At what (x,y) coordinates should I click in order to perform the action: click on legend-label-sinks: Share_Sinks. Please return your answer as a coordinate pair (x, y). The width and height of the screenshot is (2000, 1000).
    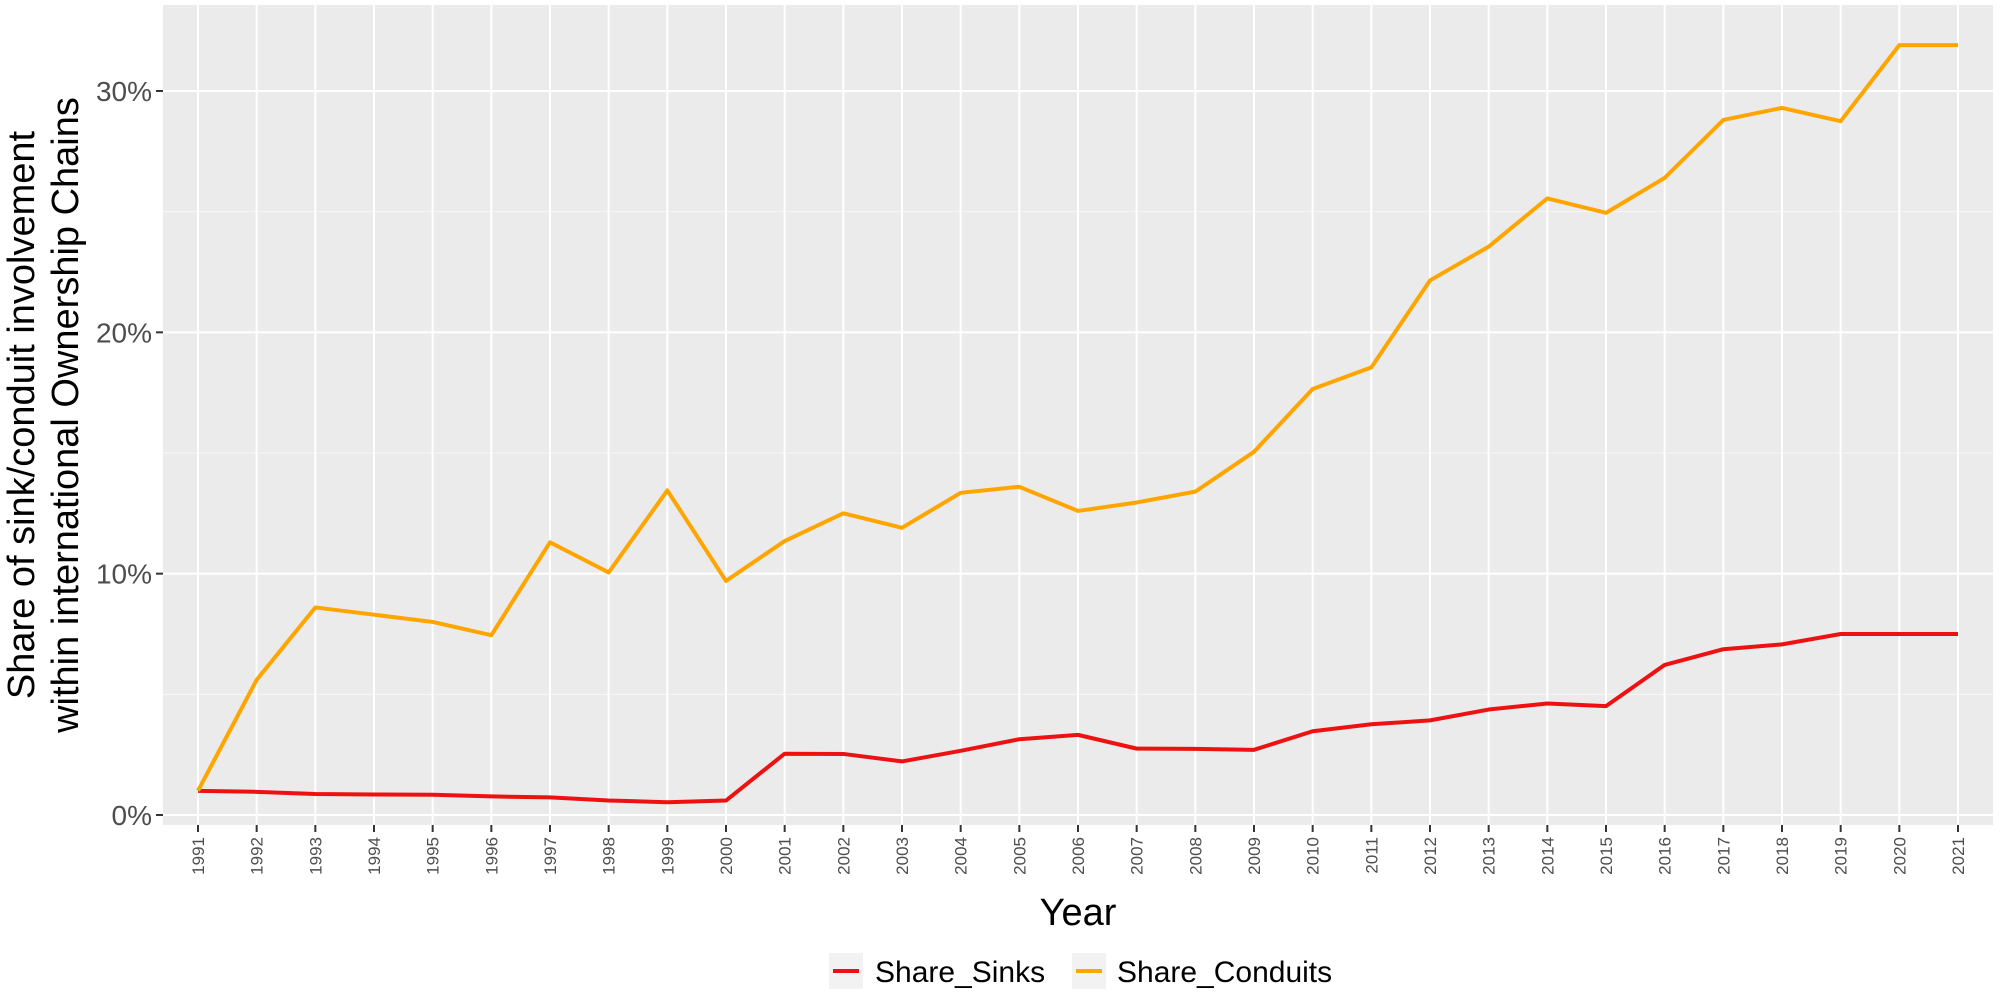
    Looking at the image, I should click on (960, 972).